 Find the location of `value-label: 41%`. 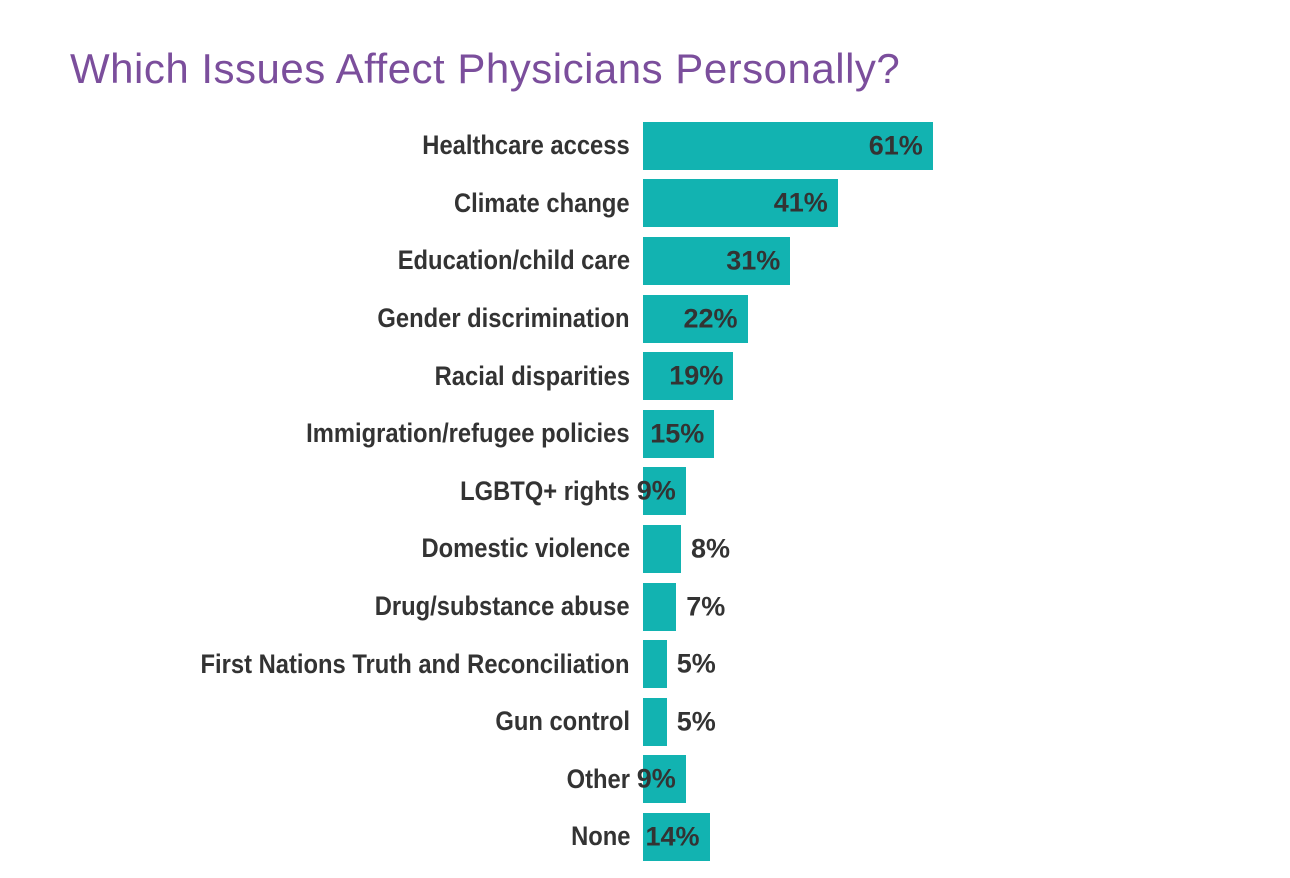

value-label: 41% is located at coordinates (800, 202).